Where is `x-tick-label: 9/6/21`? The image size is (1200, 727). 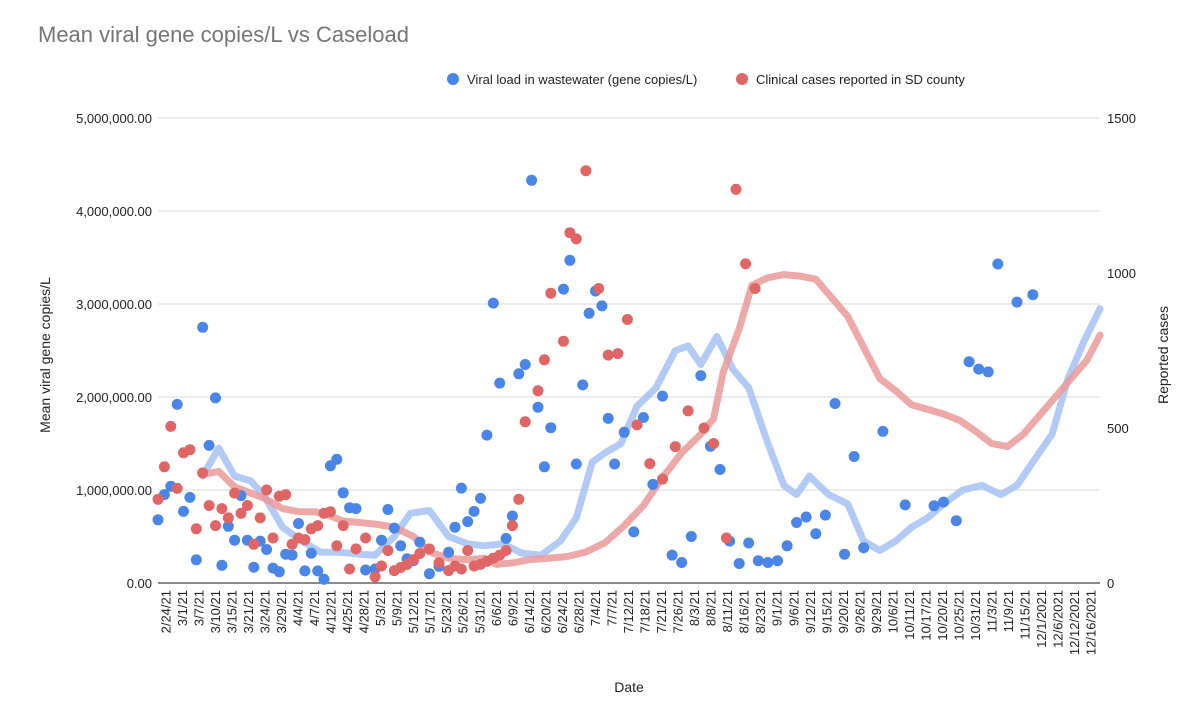
x-tick-label: 9/6/21 is located at coordinates (793, 608).